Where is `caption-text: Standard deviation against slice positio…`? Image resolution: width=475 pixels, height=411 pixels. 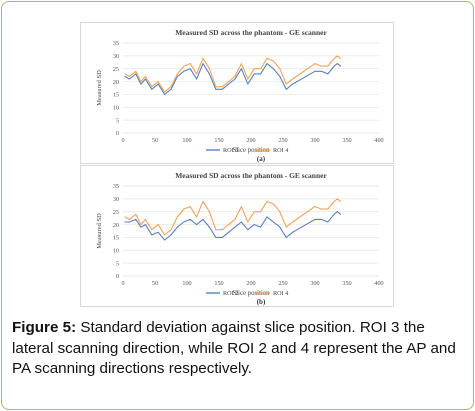 caption-text: Standard deviation against slice positio… is located at coordinates (234, 348).